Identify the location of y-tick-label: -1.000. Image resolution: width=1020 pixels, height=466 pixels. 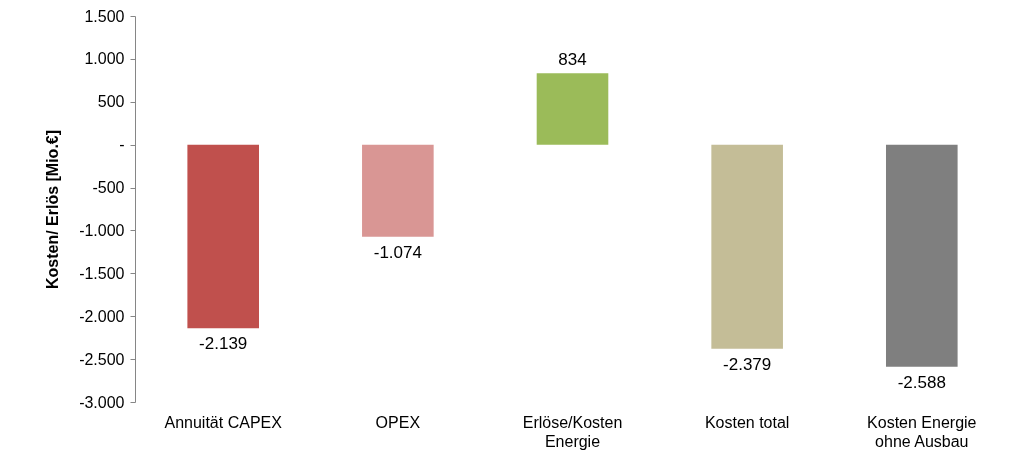
(102, 230).